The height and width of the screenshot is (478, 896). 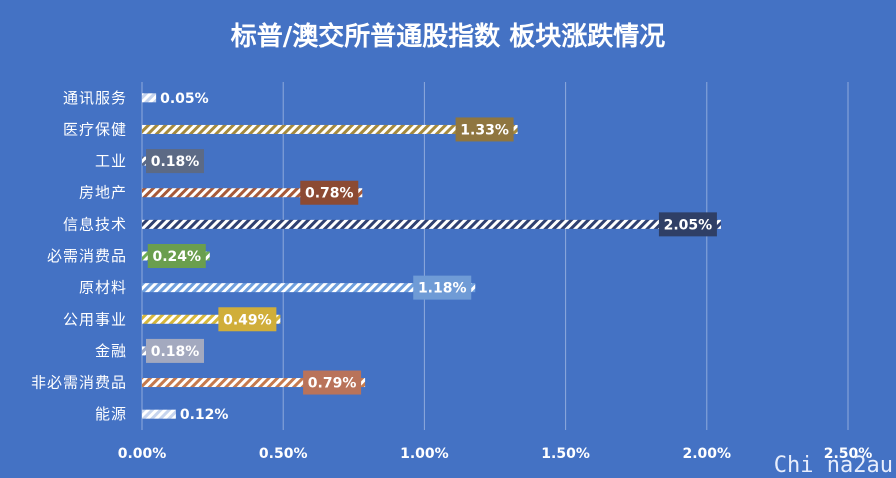 I want to click on category-label: 非必需消费品, so click(x=79, y=383).